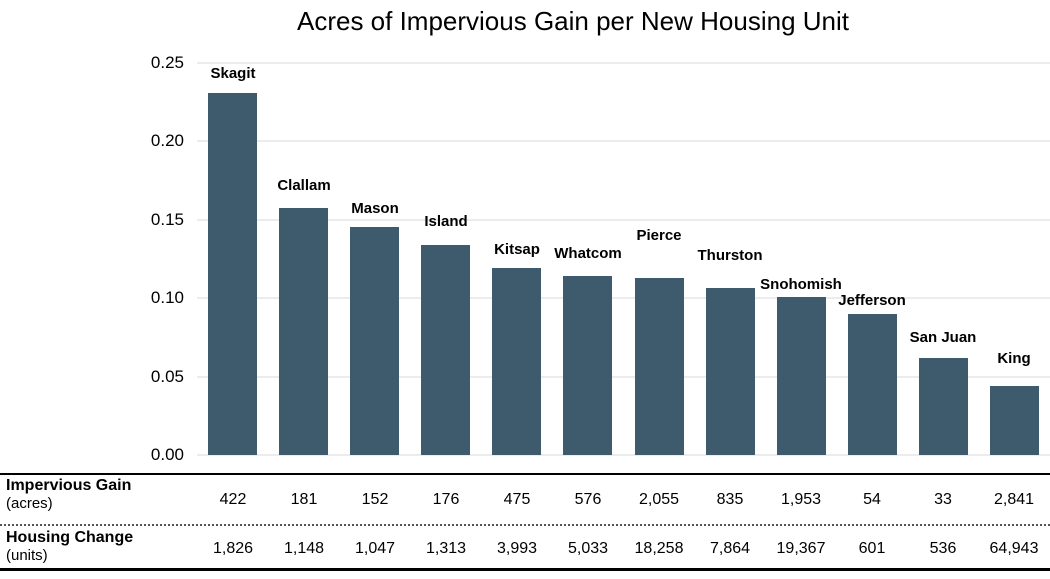 Image resolution: width=1050 pixels, height=579 pixels. What do you see at coordinates (167, 454) in the screenshot?
I see `y-axis-tick-label: 0.00` at bounding box center [167, 454].